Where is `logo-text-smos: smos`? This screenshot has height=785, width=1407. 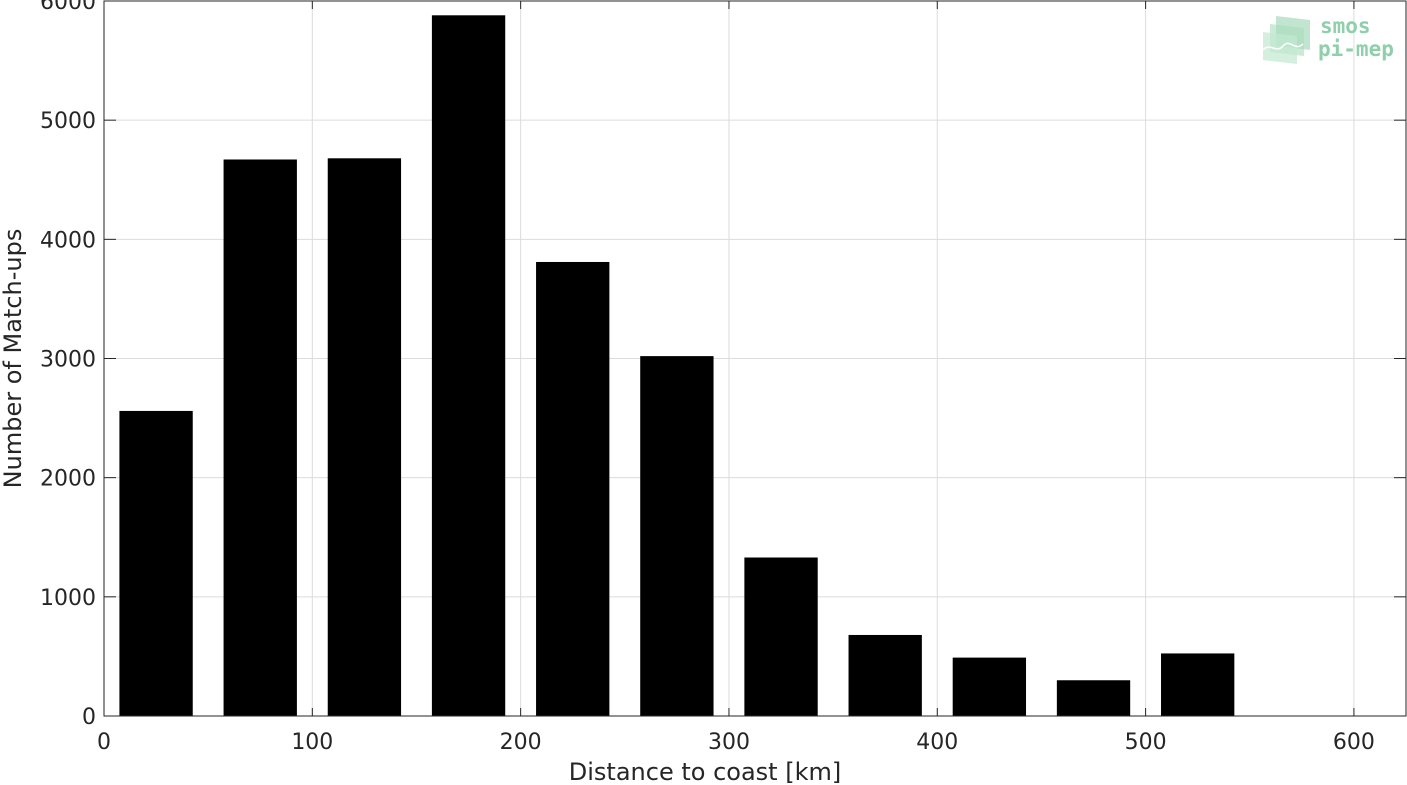 logo-text-smos: smos is located at coordinates (1345, 26).